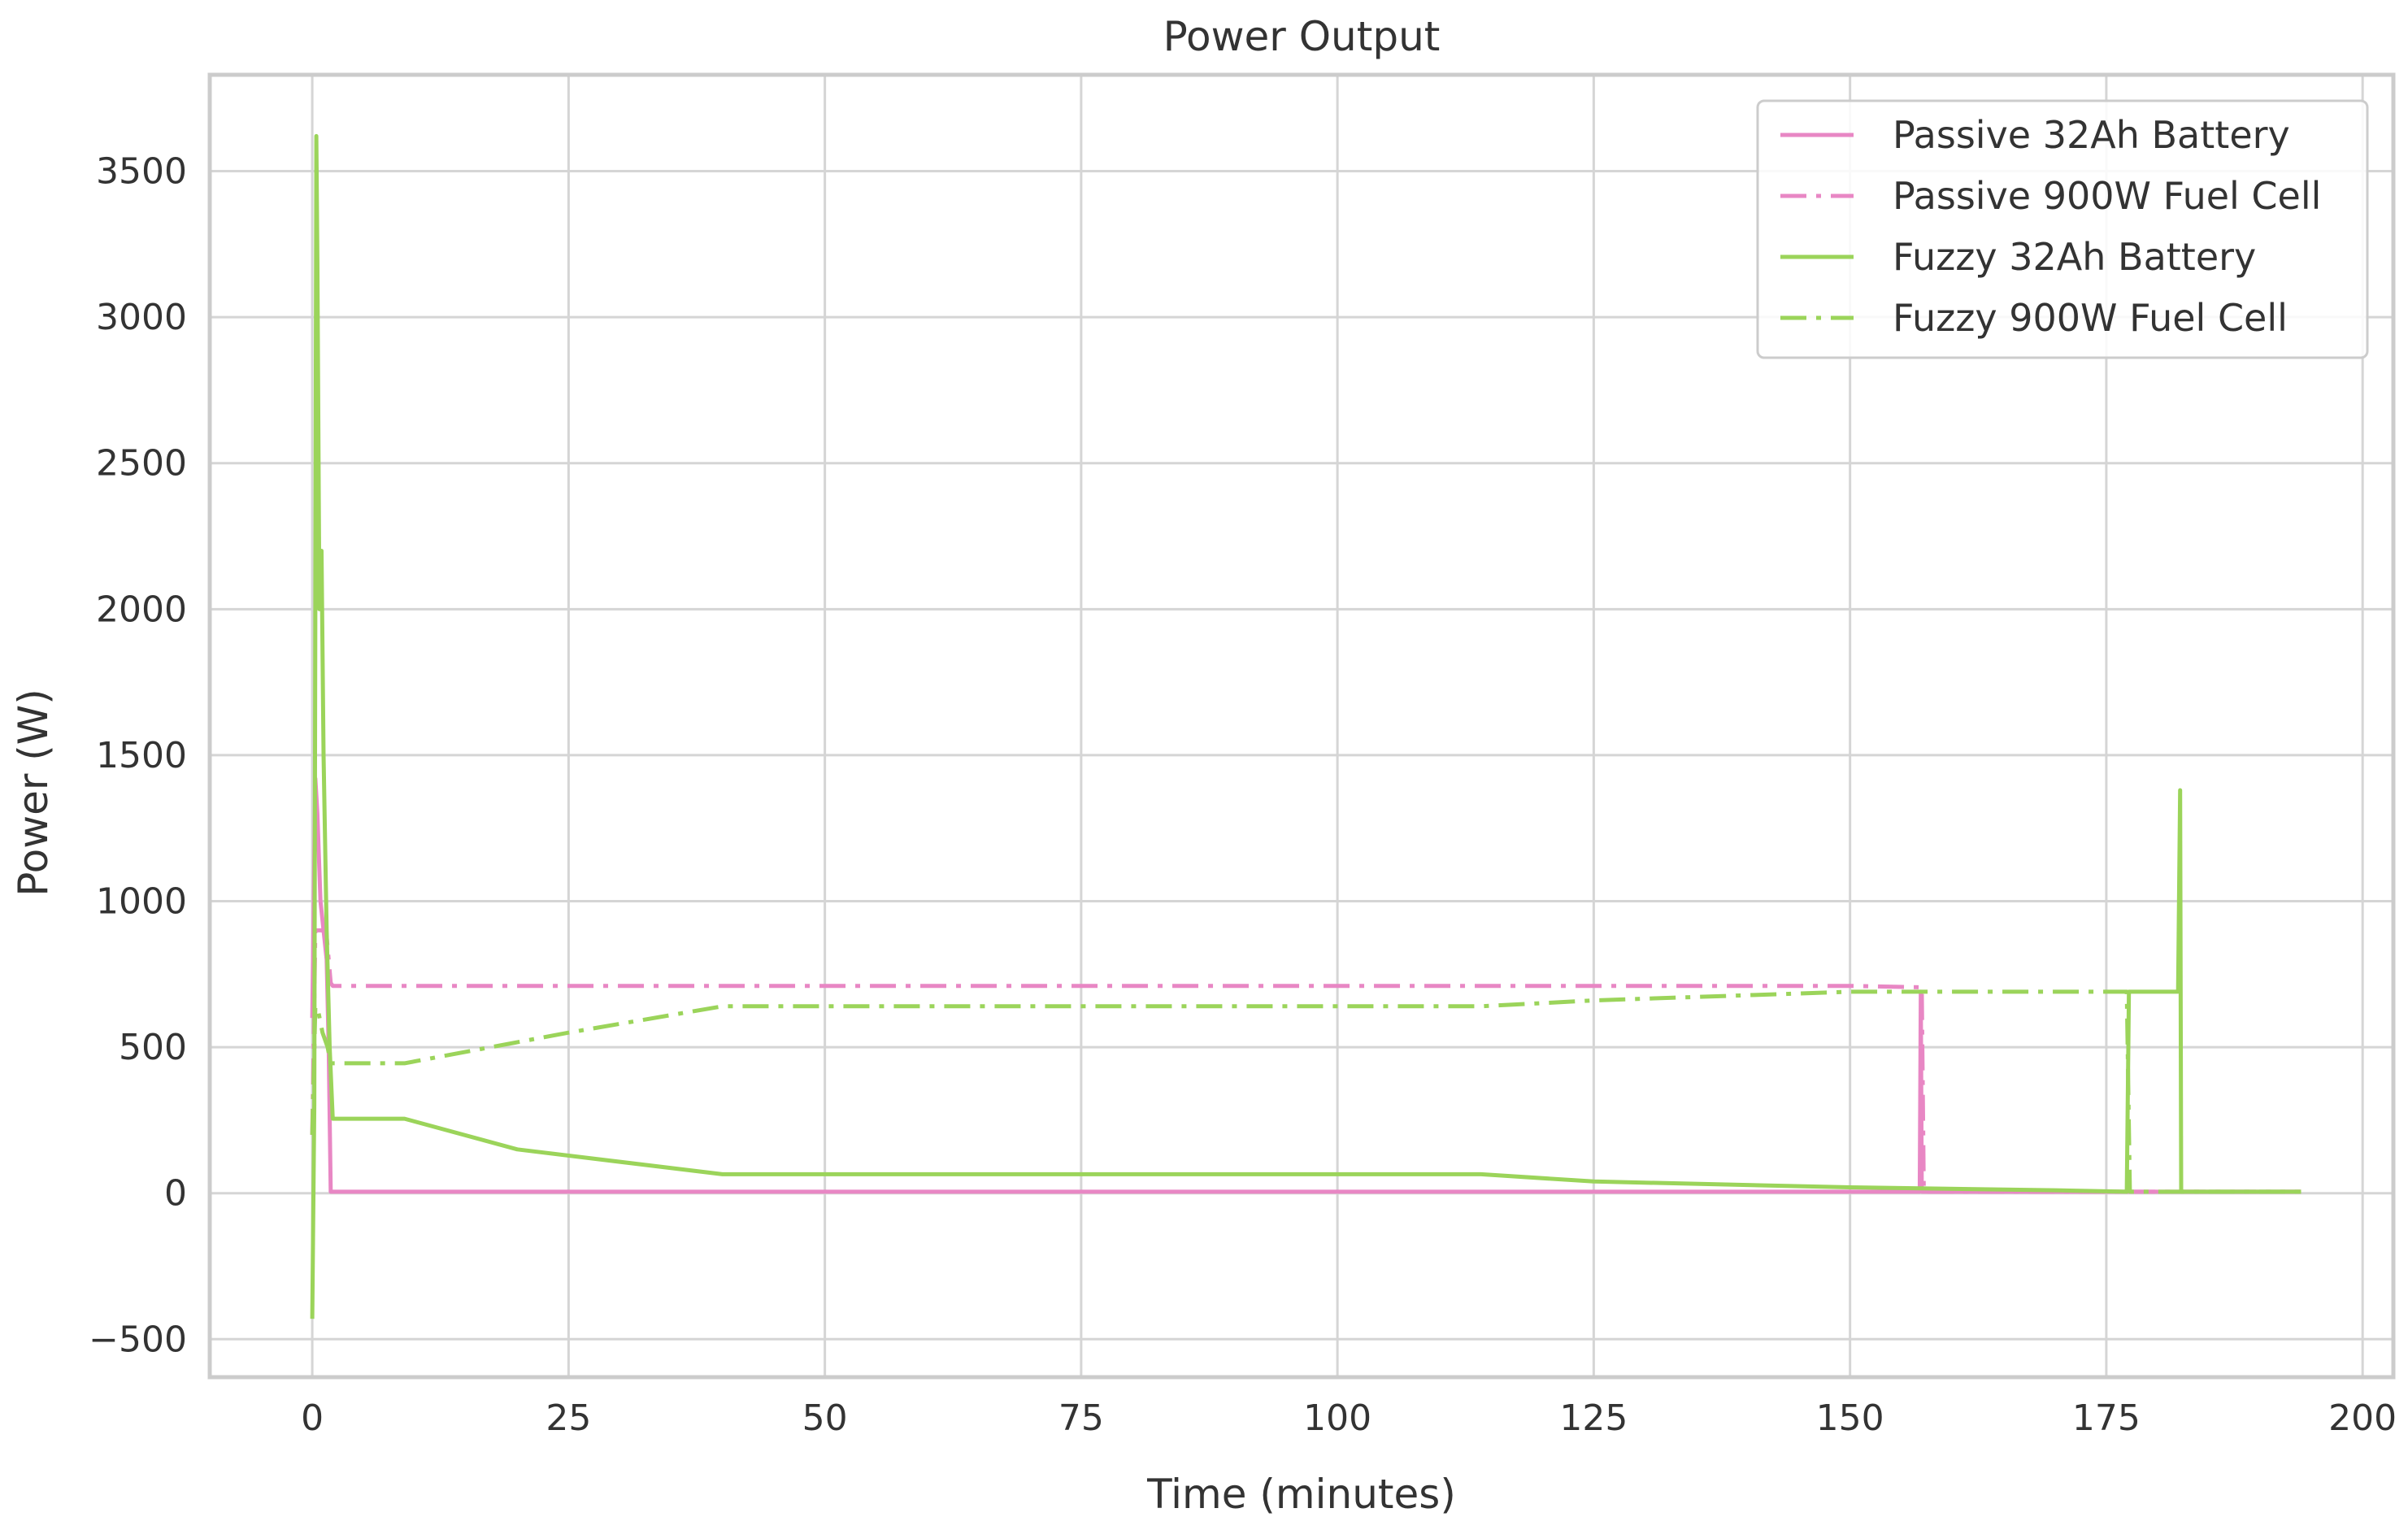 The height and width of the screenshot is (1530, 2408). Describe the element at coordinates (568, 1418) in the screenshot. I see `x-tick-label: 25` at that location.